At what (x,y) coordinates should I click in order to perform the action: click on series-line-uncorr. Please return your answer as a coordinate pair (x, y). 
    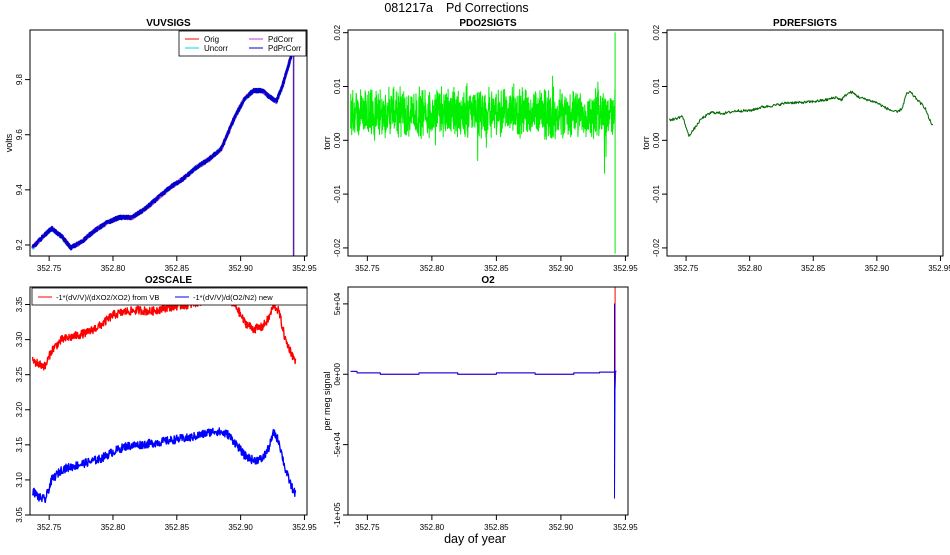
    Looking at the image, I should click on (163, 148).